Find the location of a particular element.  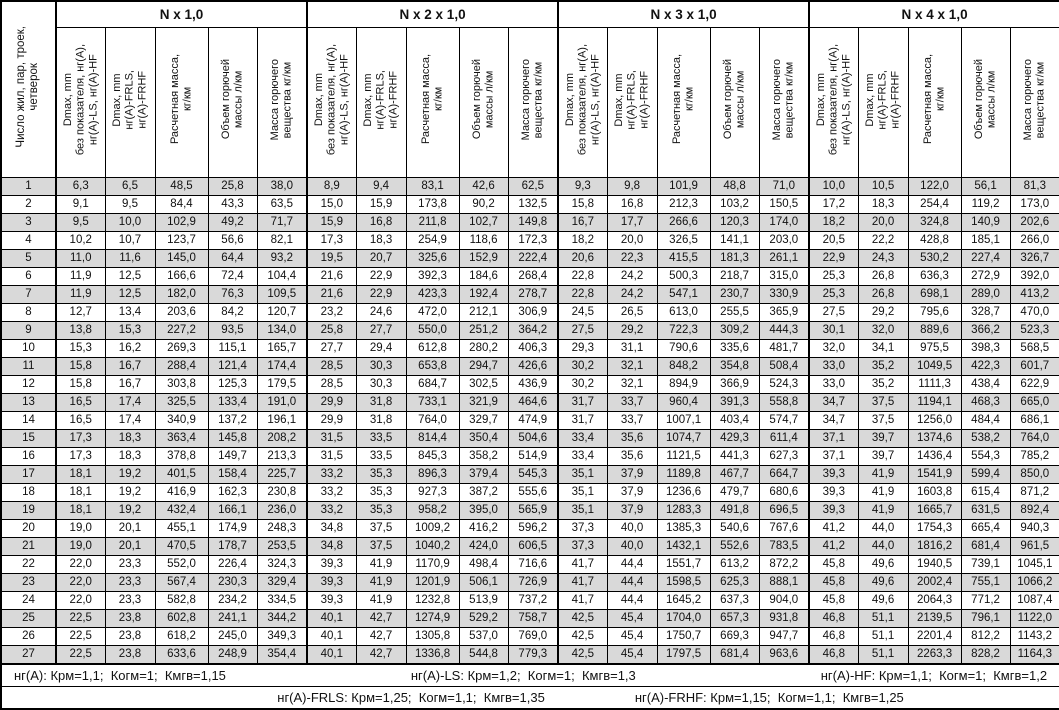

cell-g3-c3: 960,4 is located at coordinates (683, 402).